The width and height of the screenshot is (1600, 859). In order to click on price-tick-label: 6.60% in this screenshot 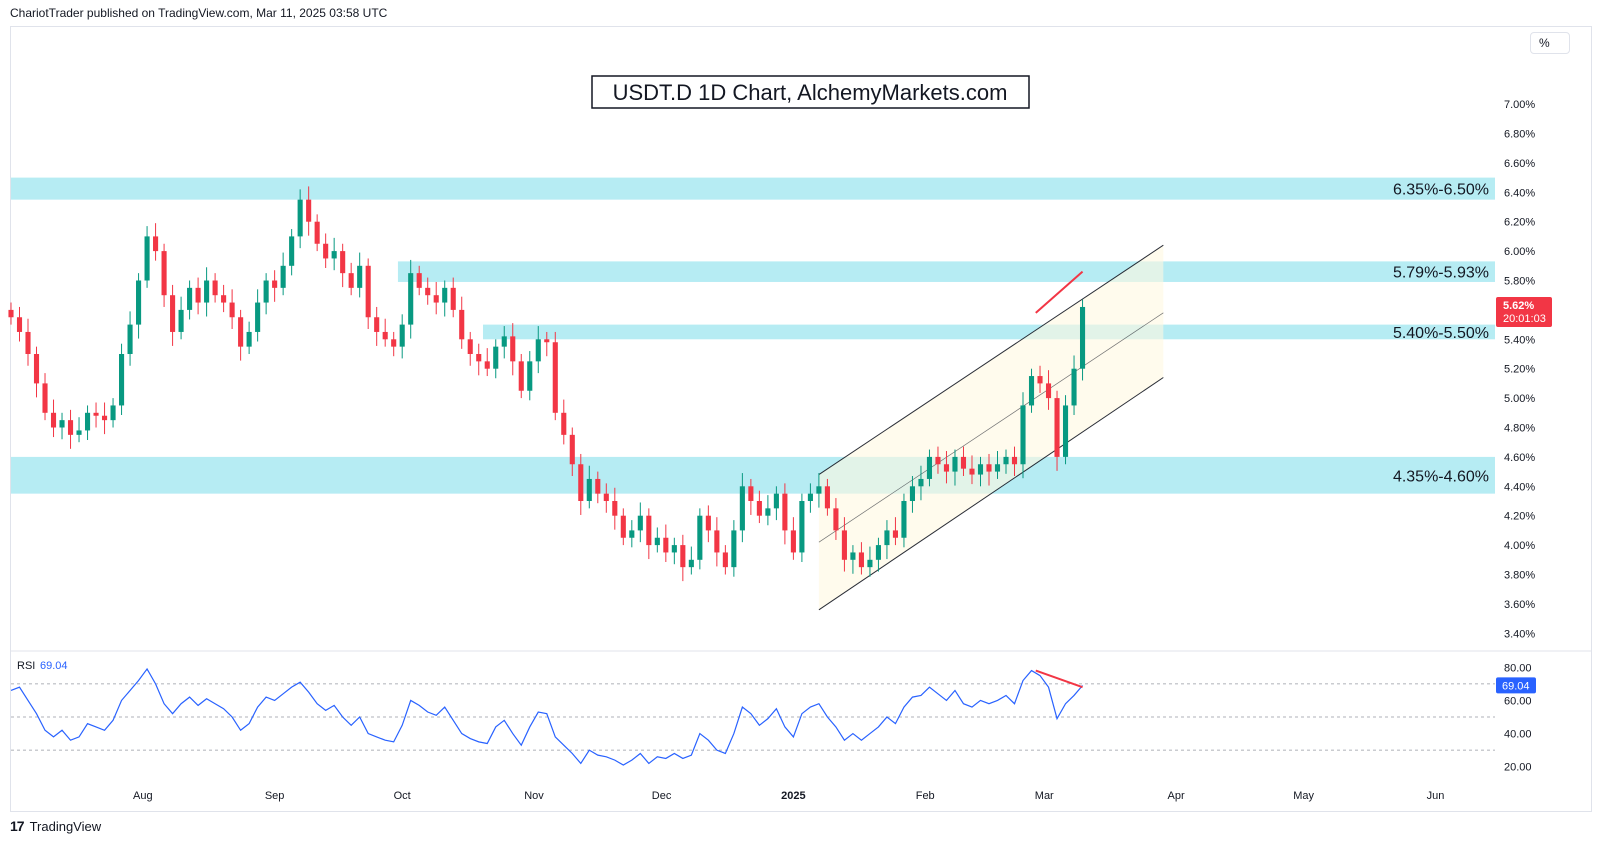, I will do `click(1519, 164)`.